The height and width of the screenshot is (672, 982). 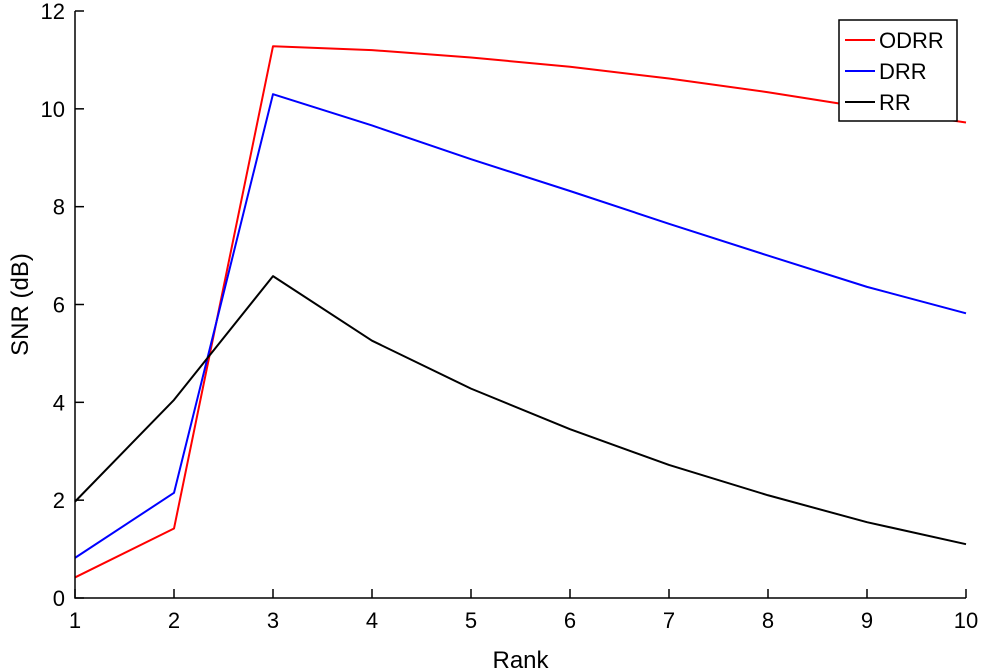 I want to click on legend-label-drr: DRR, so click(x=903, y=71).